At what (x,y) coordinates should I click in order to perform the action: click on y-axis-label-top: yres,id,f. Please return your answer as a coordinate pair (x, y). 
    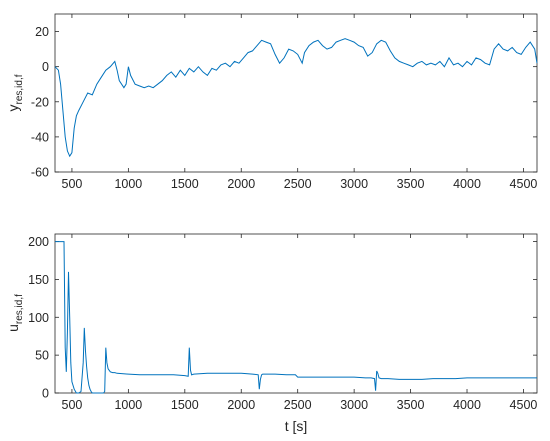
    Looking at the image, I should click on (15, 92).